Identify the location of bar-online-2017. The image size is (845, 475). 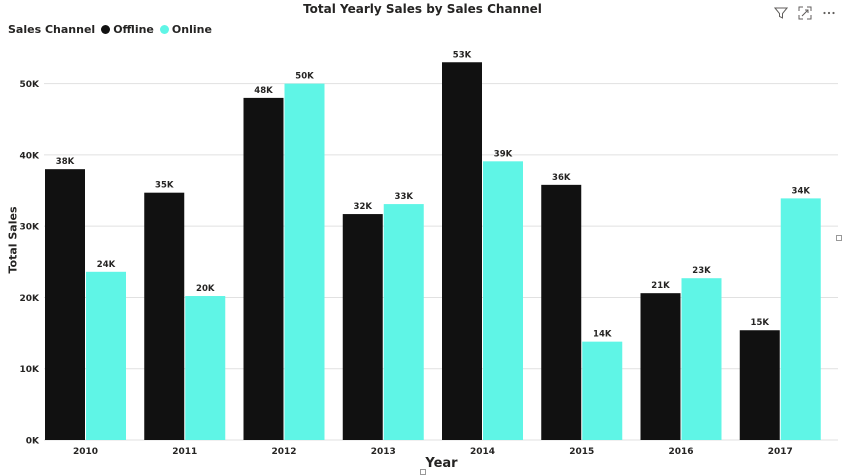
(800, 319).